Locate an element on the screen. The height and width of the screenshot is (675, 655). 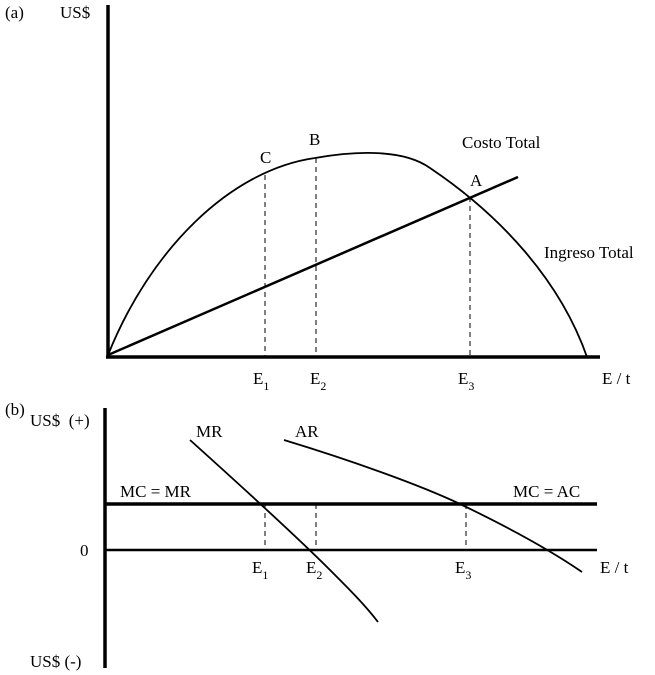
y-axis-label: US$ (-) is located at coordinates (55, 661).